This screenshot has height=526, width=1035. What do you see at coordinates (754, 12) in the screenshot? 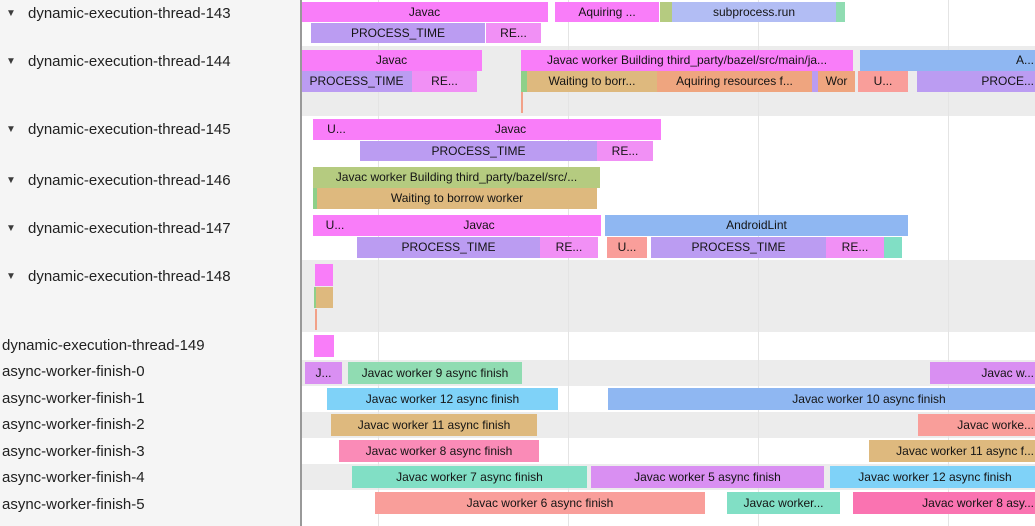
I see `trace-slice: subprocess.run` at bounding box center [754, 12].